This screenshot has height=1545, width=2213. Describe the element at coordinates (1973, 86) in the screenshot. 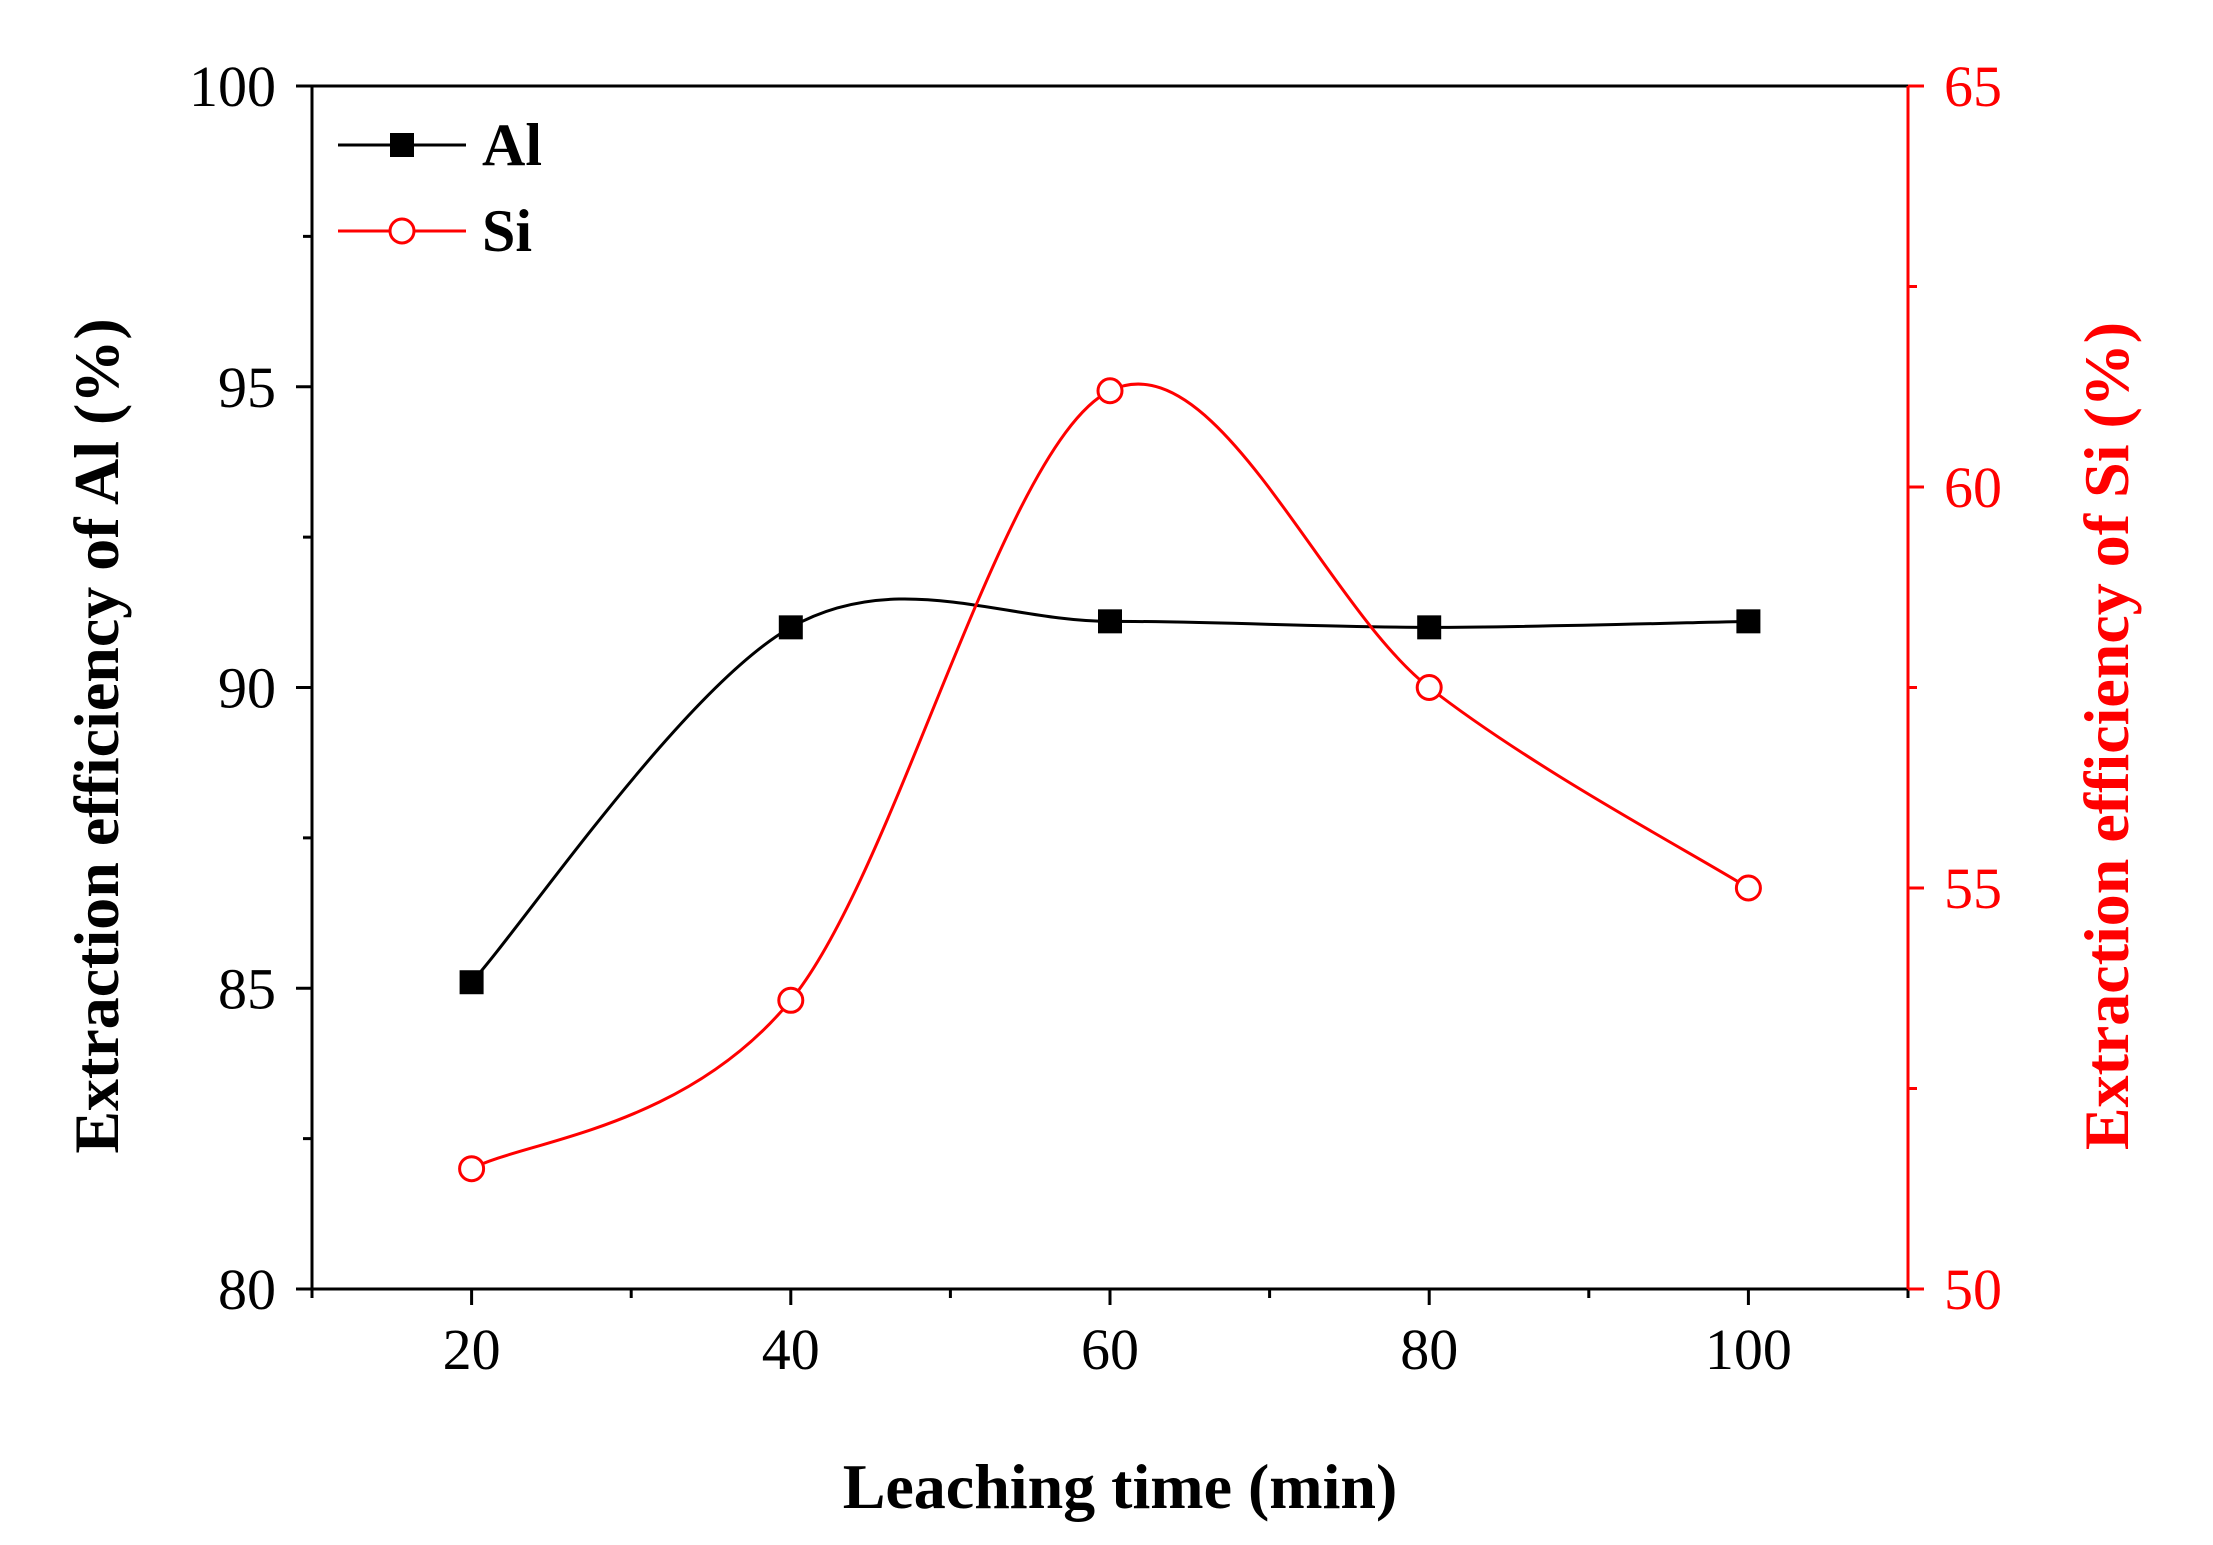

I see `y-tick-label-right: 65` at that location.